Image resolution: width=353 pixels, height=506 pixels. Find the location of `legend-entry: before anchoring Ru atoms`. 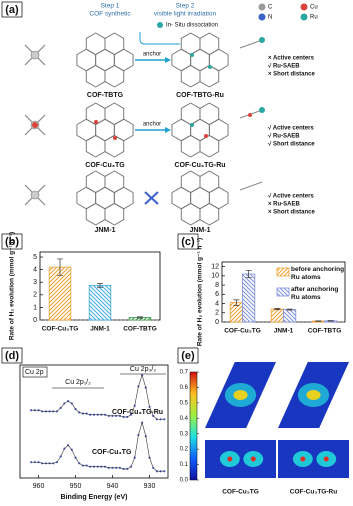

legend-entry: before anchoring Ru atoms is located at coordinates (318, 273).